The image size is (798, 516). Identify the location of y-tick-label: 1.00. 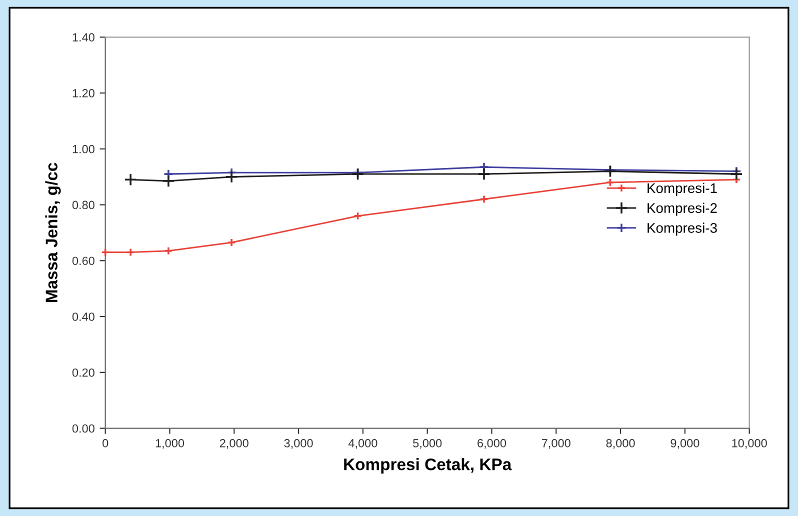
(83, 149).